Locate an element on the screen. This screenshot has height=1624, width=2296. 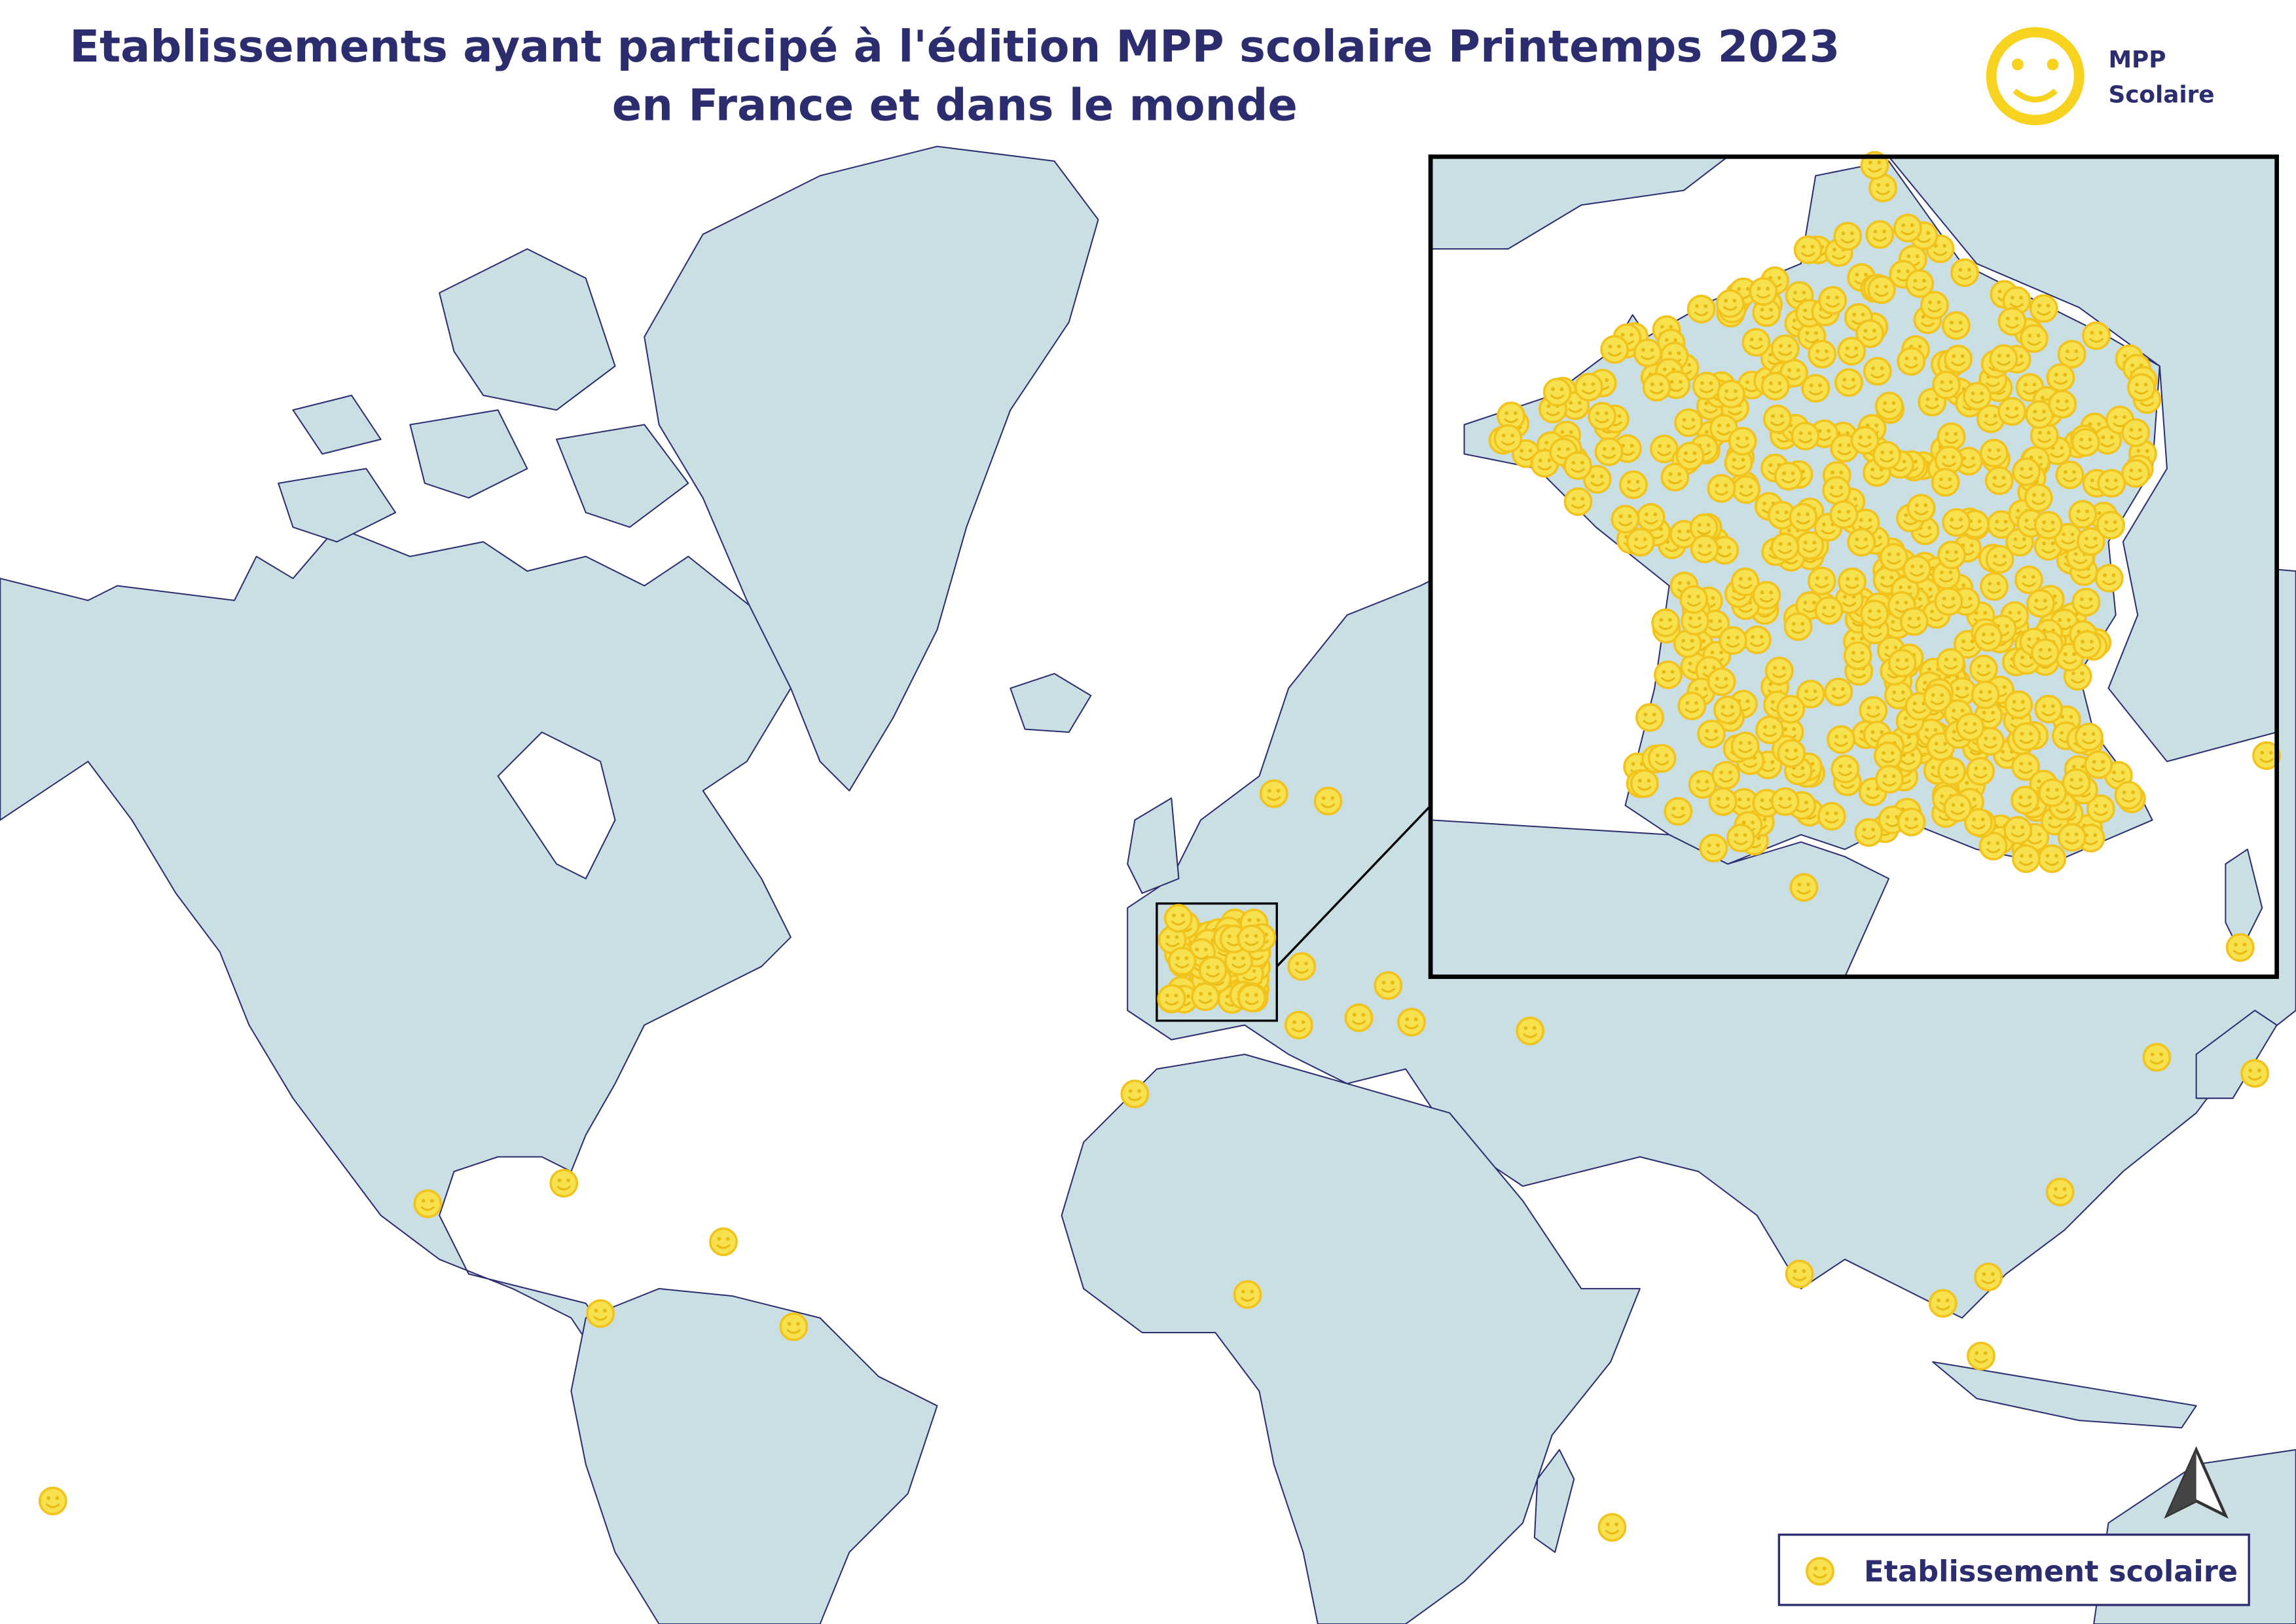
legend-box is located at coordinates (2013, 1569).